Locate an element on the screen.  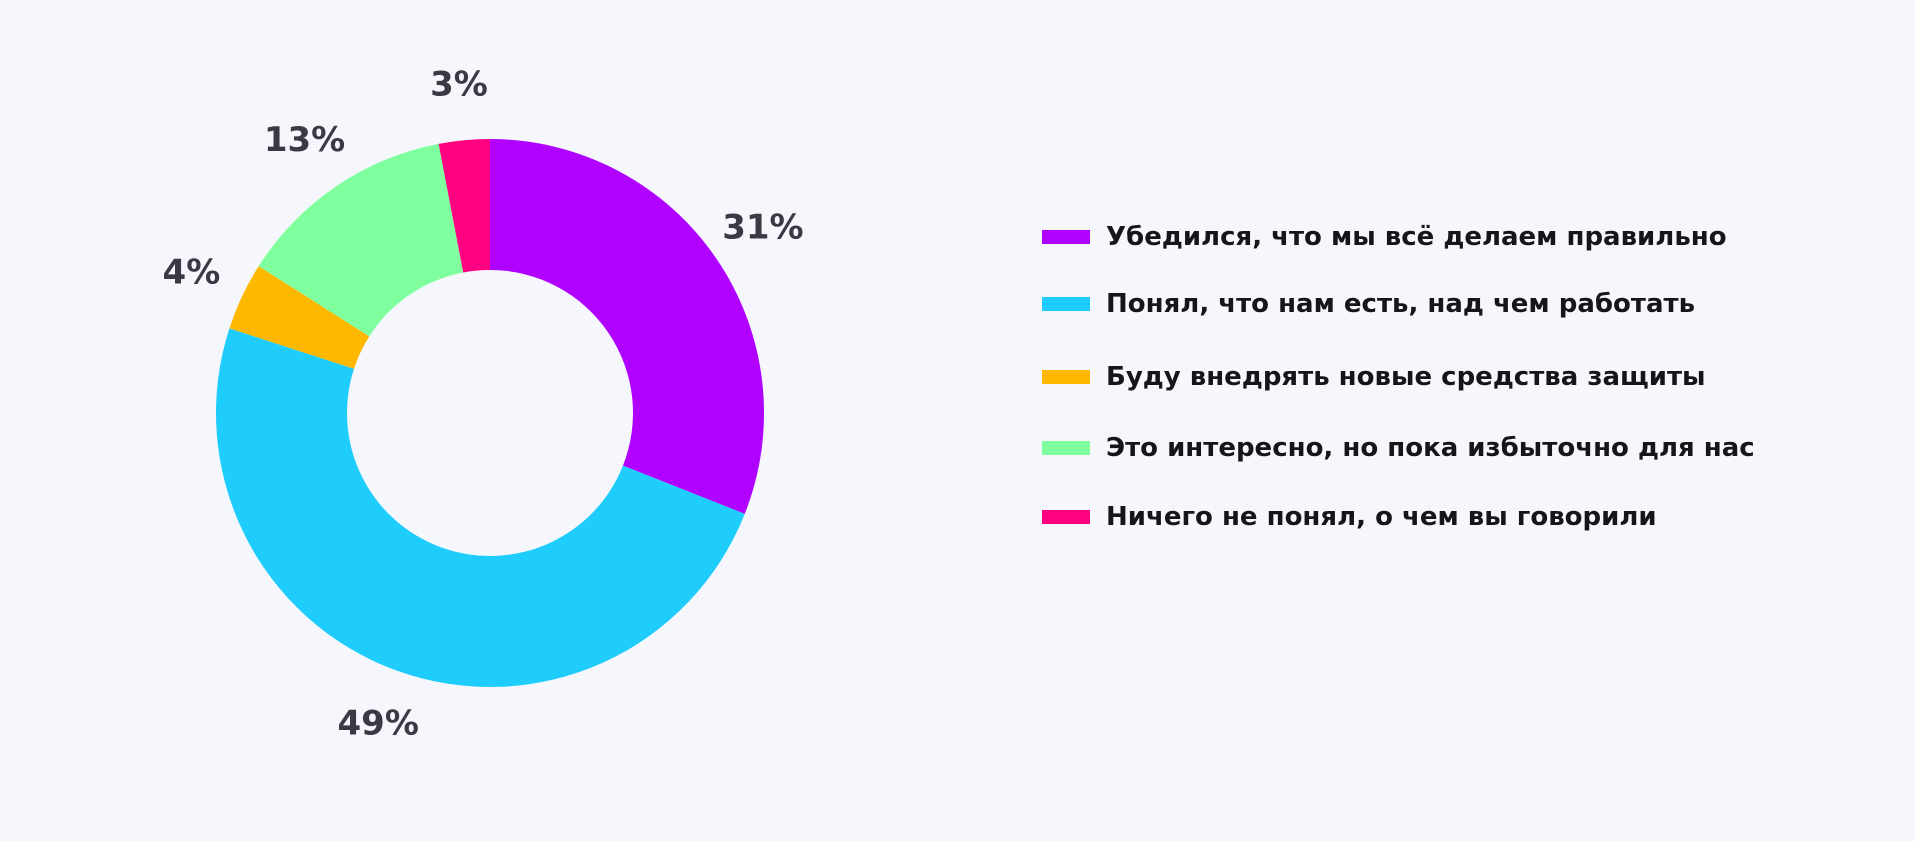
legend-label: Это интересно, но пока избыточно для нас is located at coordinates (1430, 448).